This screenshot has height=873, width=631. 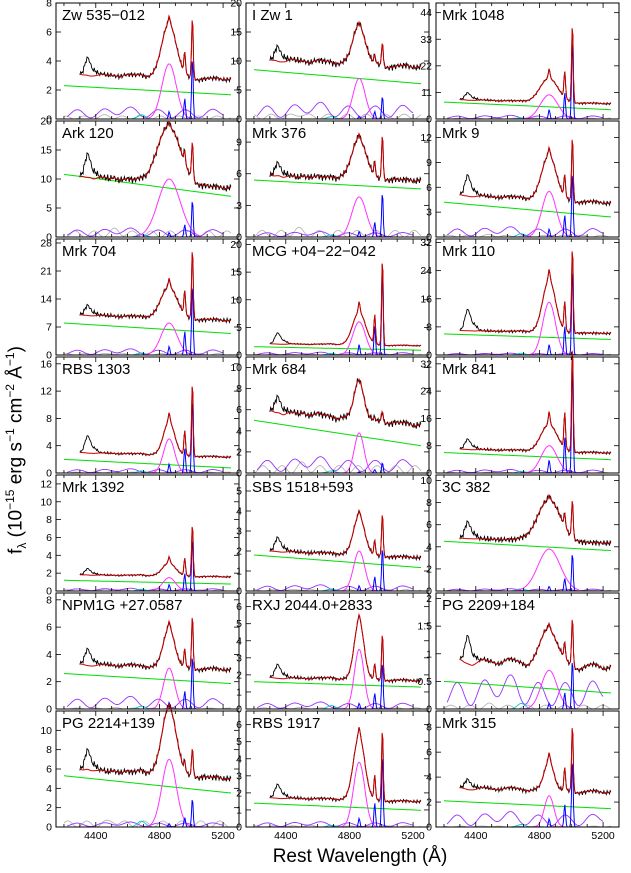 I want to click on y-tick-label: 33, so click(x=426, y=40).